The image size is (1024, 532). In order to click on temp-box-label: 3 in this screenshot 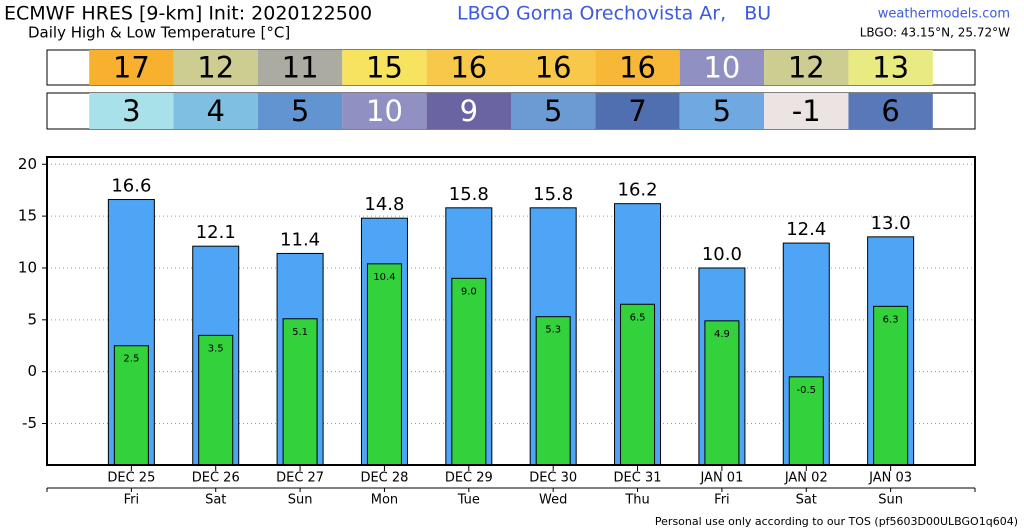, I will do `click(131, 111)`.